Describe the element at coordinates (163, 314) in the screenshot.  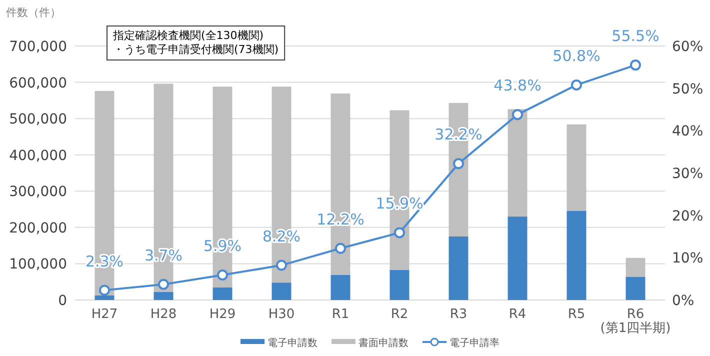
I see `x-tick-label: H28` at that location.